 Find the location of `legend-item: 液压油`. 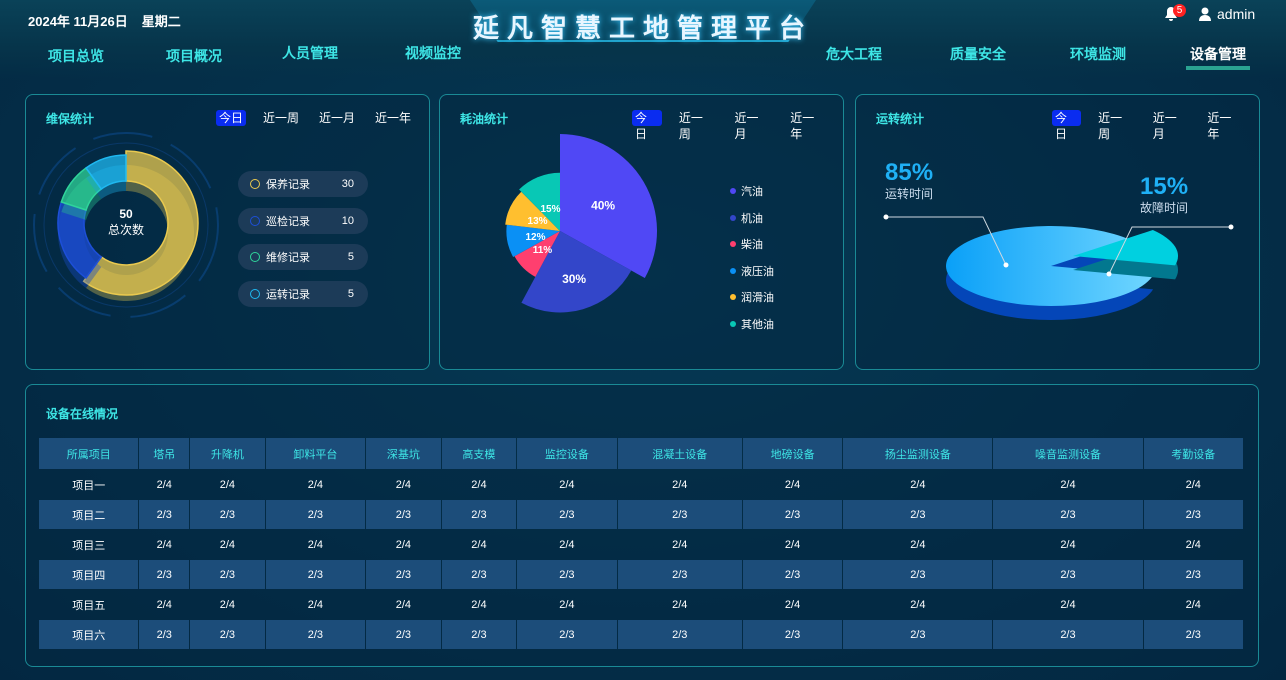

legend-item: 液压油 is located at coordinates (752, 271).